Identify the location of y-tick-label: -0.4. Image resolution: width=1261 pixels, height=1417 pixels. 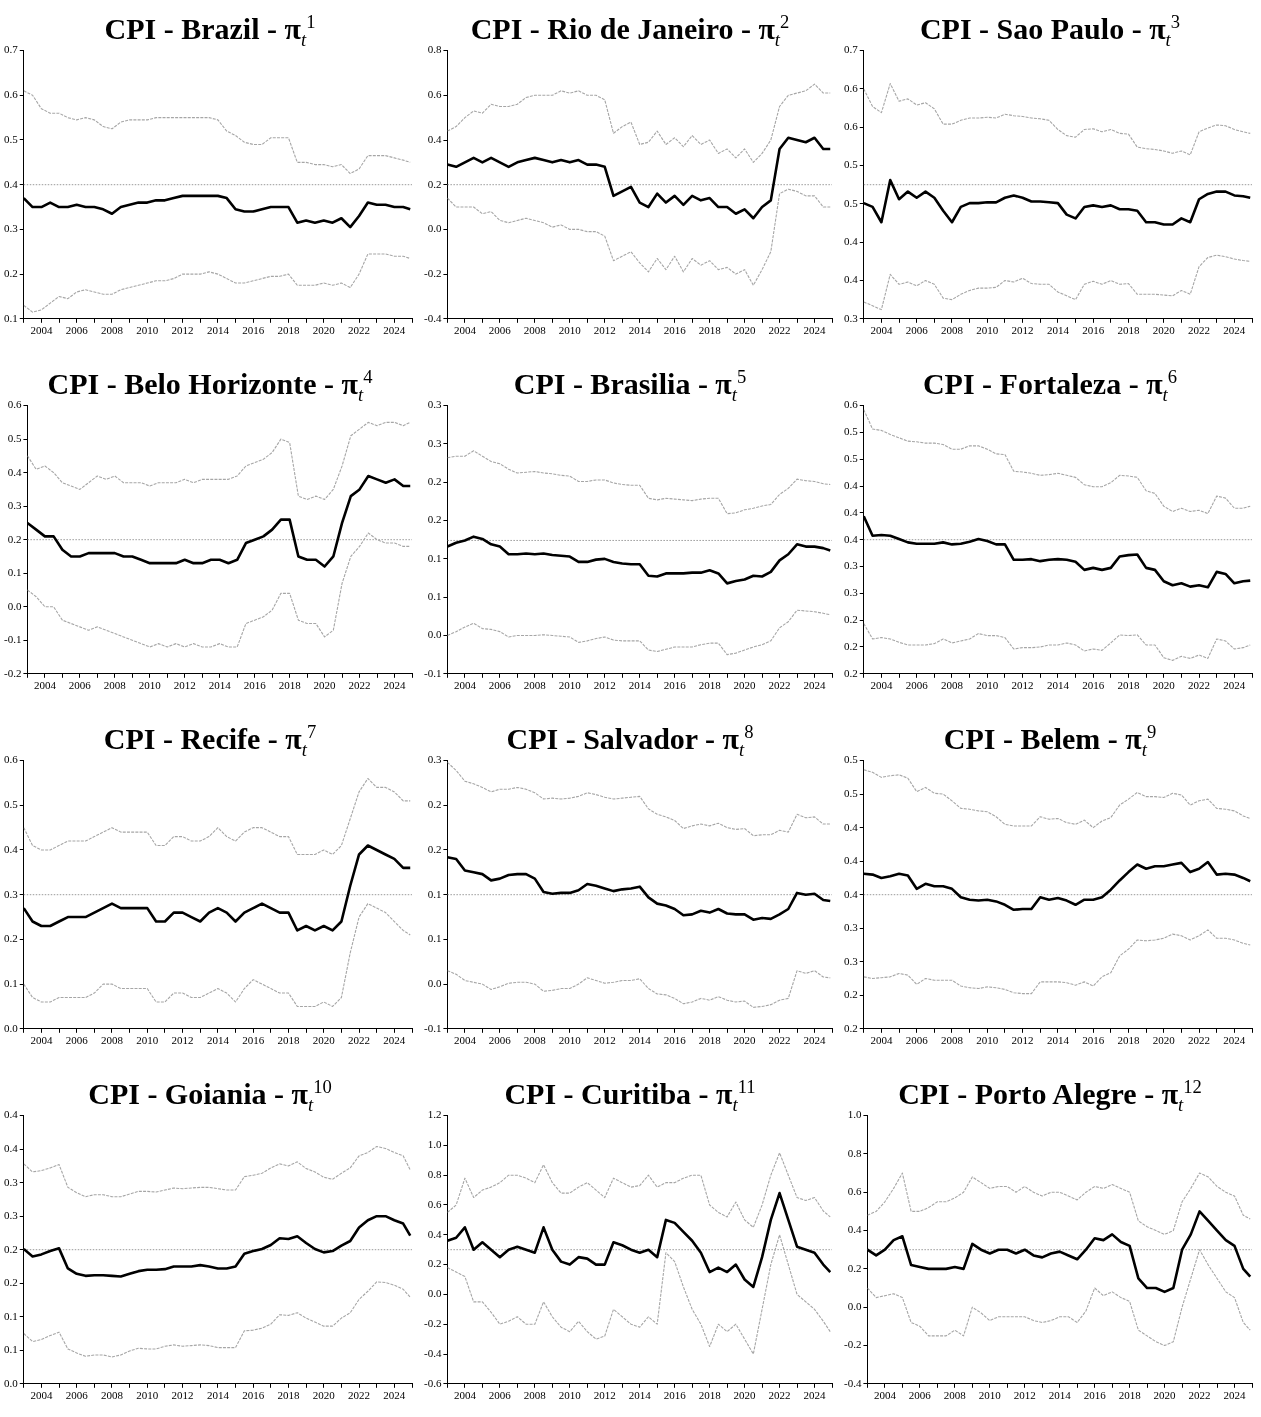
(432, 1352).